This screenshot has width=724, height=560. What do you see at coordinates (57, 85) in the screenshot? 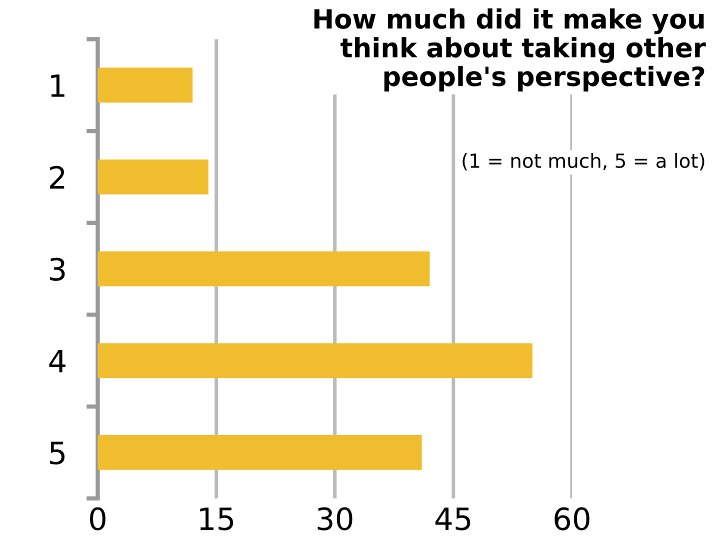
I see `y-tick-label: 1` at bounding box center [57, 85].